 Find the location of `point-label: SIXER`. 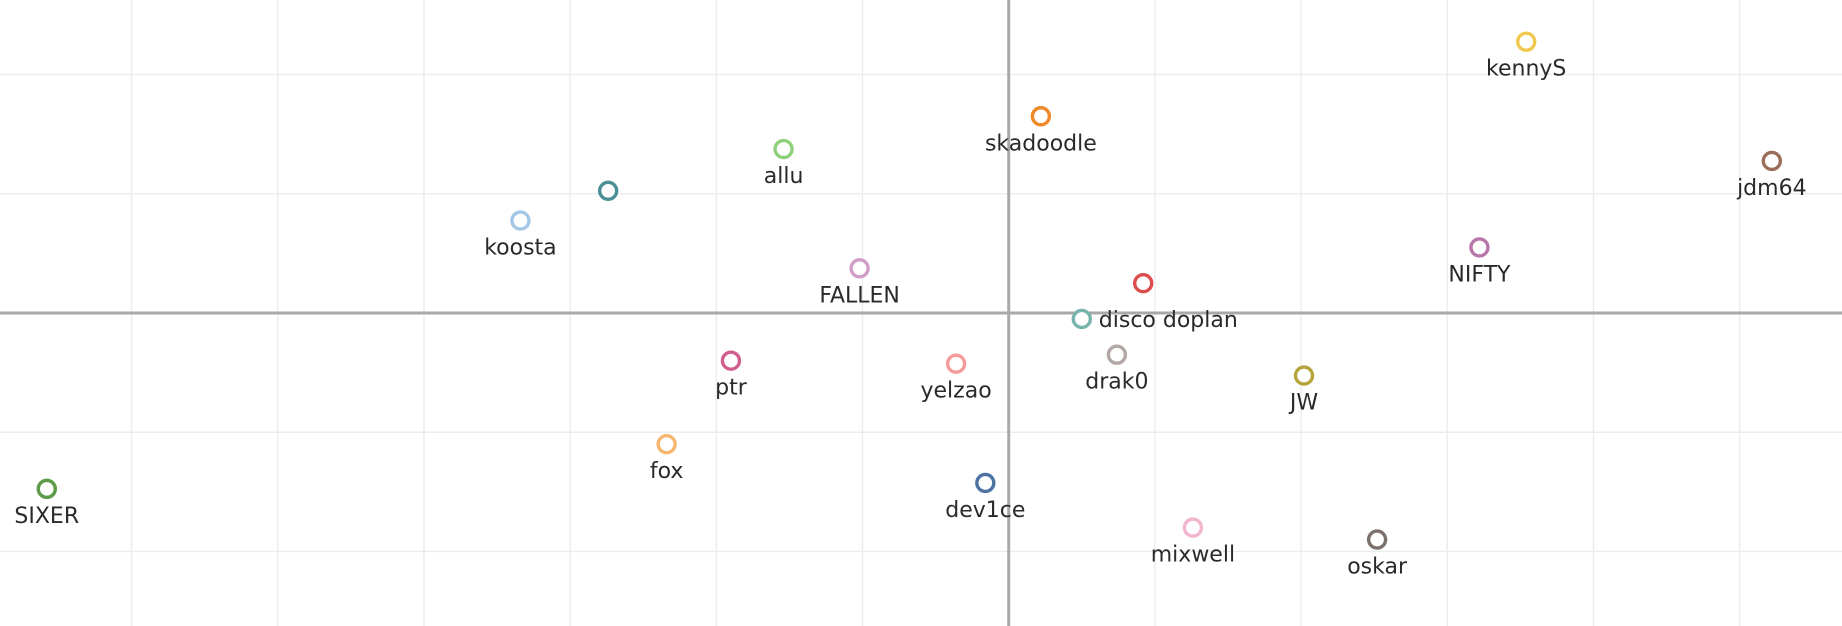

point-label: SIXER is located at coordinates (46, 516).